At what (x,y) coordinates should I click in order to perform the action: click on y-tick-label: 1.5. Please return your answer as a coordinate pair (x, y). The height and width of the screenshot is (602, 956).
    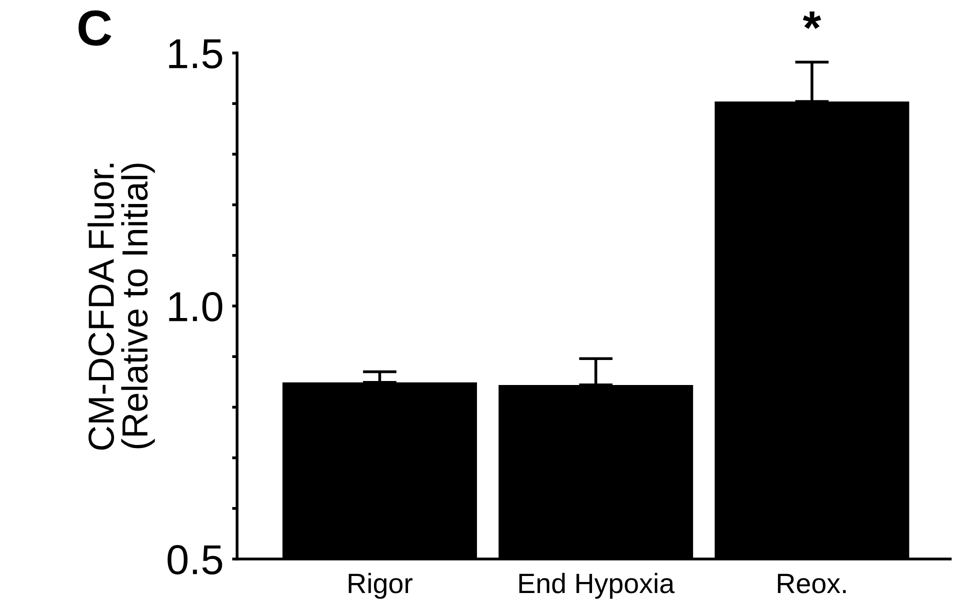
    Looking at the image, I should click on (195, 53).